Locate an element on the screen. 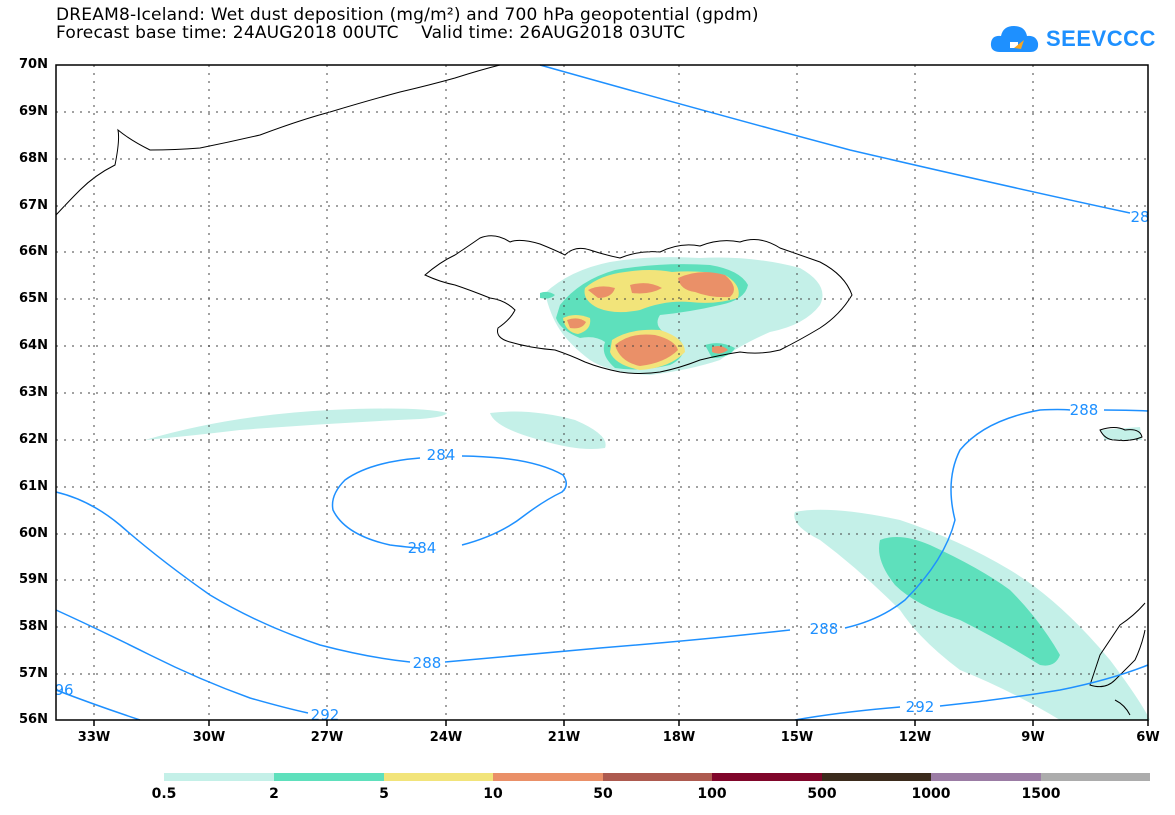 The image size is (1175, 815). seevccc-logo: SEEVCCC is located at coordinates (1071, 38).